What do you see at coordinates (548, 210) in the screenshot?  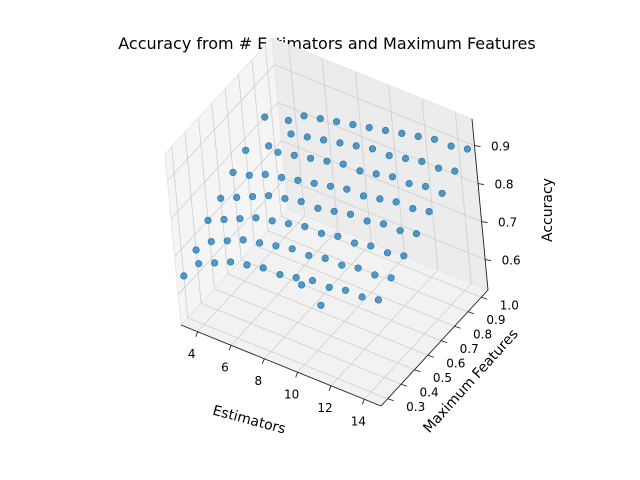 I see `z-axis-label: Accuracy` at bounding box center [548, 210].